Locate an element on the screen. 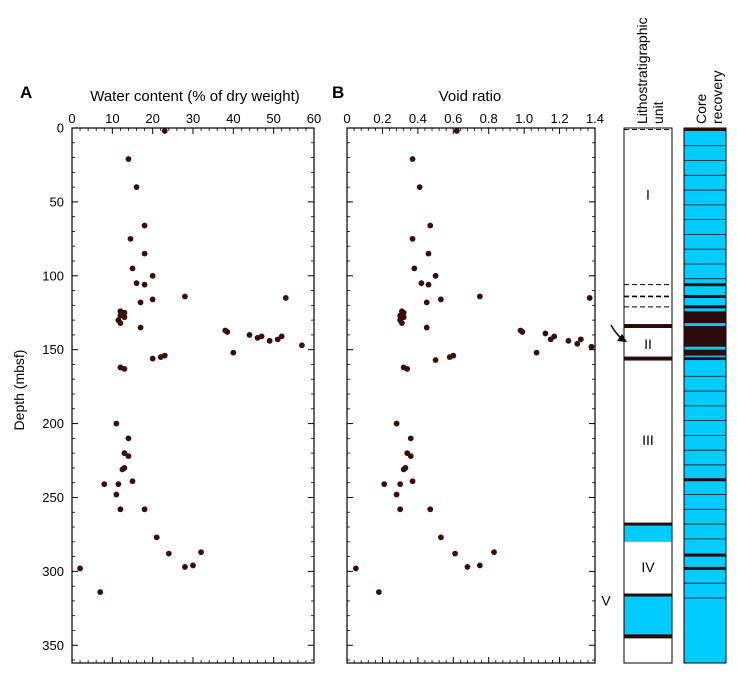 Image resolution: width=737 pixels, height=677 pixels. litho-unit-label: II is located at coordinates (648, 344).